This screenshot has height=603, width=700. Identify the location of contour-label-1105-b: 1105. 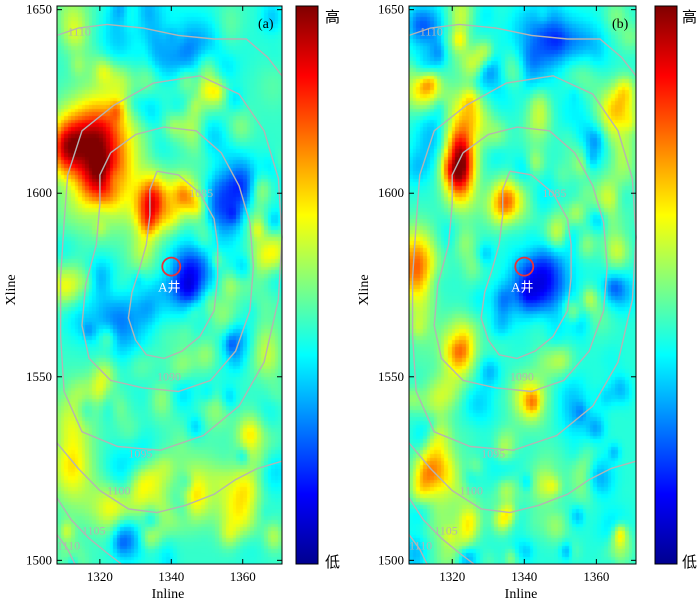
(446, 531).